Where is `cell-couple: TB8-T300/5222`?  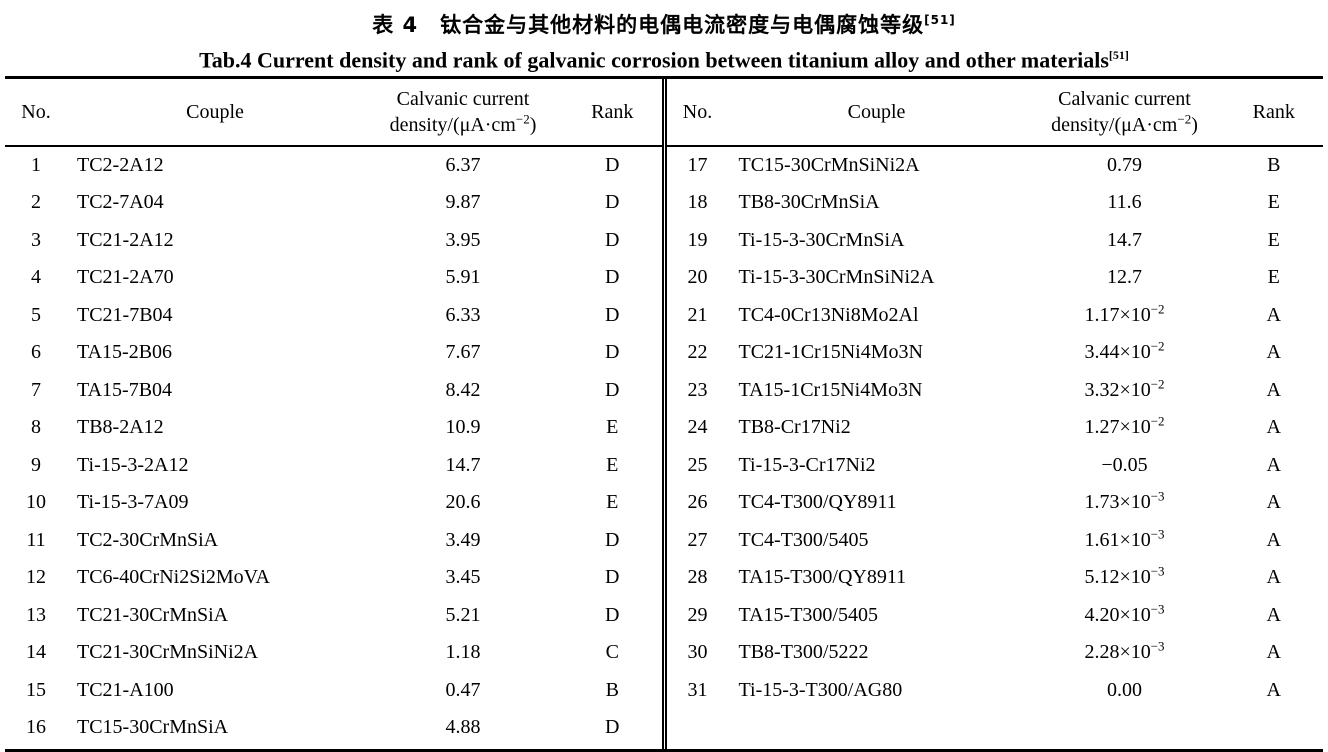
cell-couple: TB8-T300/5222 is located at coordinates (803, 652).